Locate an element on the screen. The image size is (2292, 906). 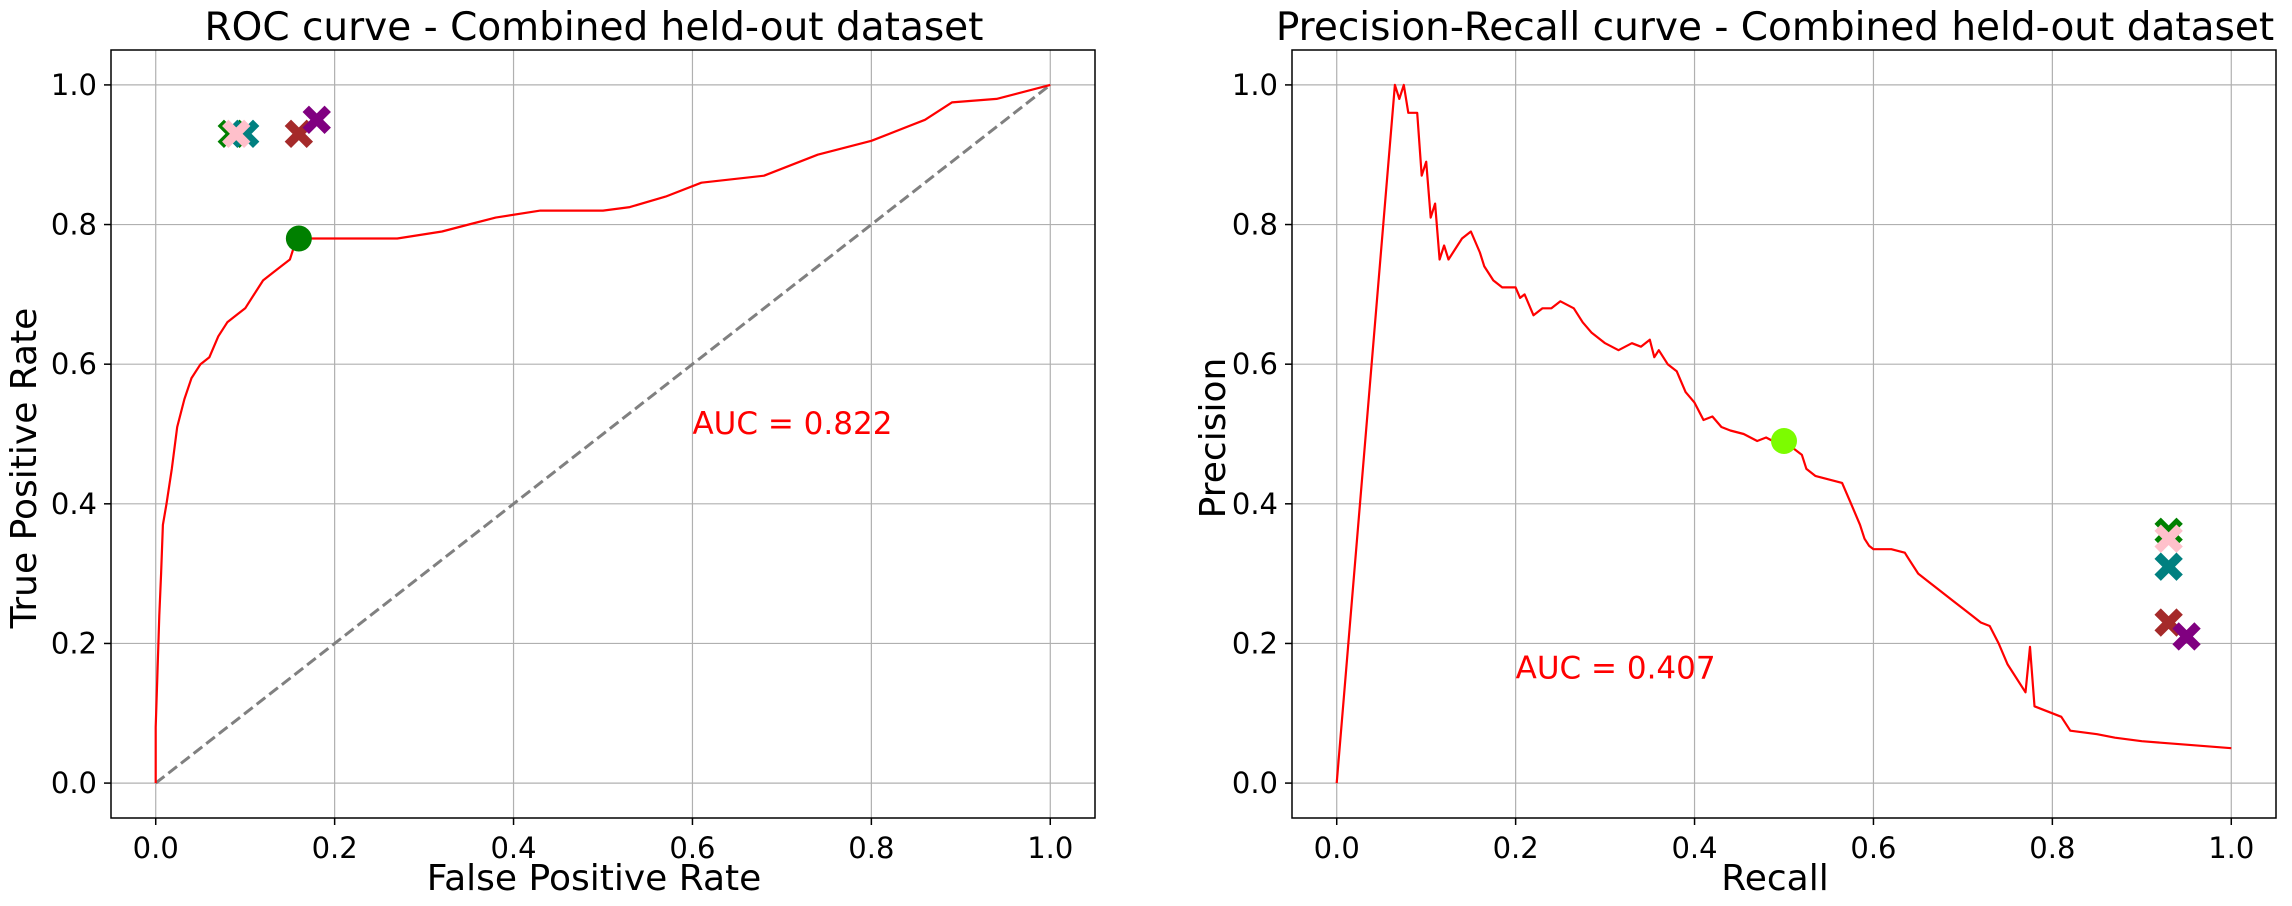
roc-ytick-label-5: 1.0 is located at coordinates (74, 85).